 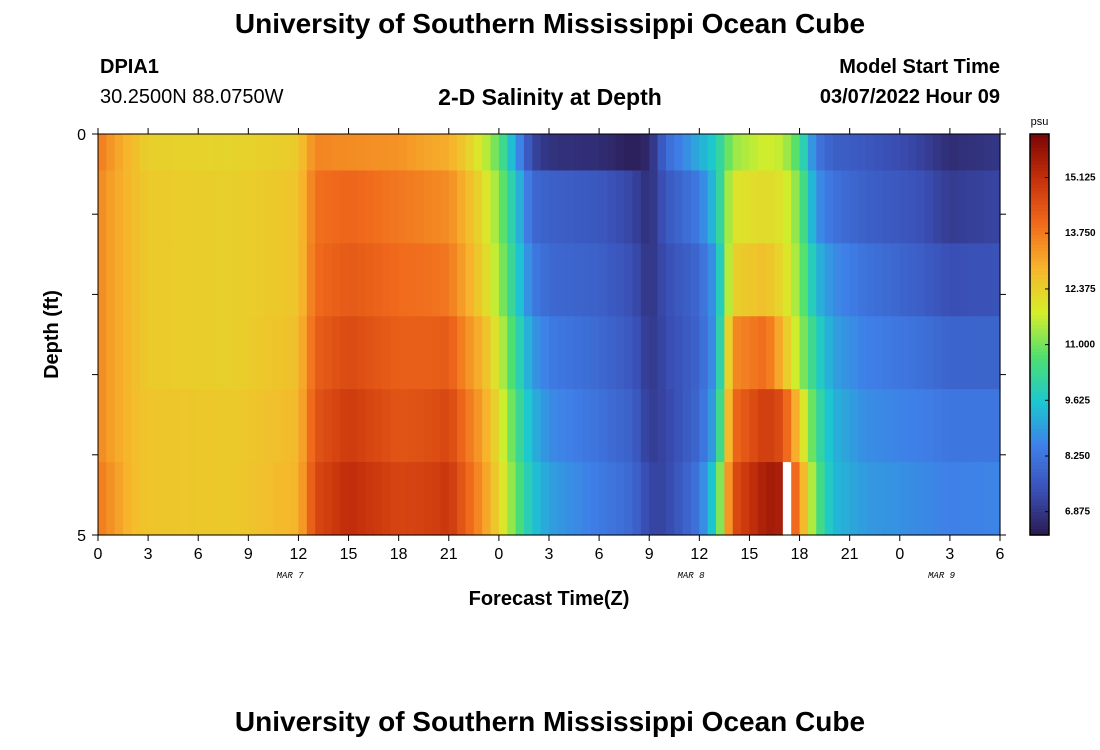 I want to click on y-tick-label: 0, so click(x=81, y=135).